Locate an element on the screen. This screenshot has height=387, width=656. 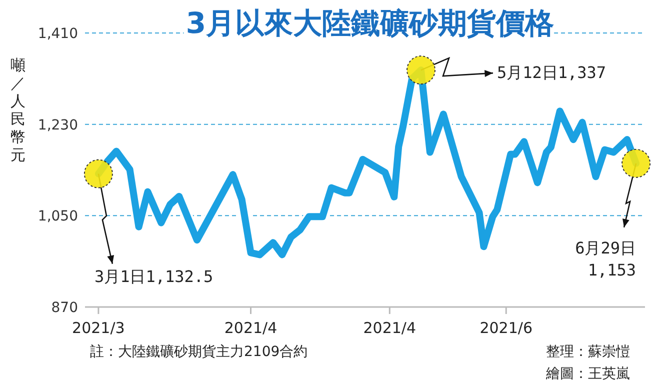
y-axis-title: 噸／人民幣元 is located at coordinates (18, 110).